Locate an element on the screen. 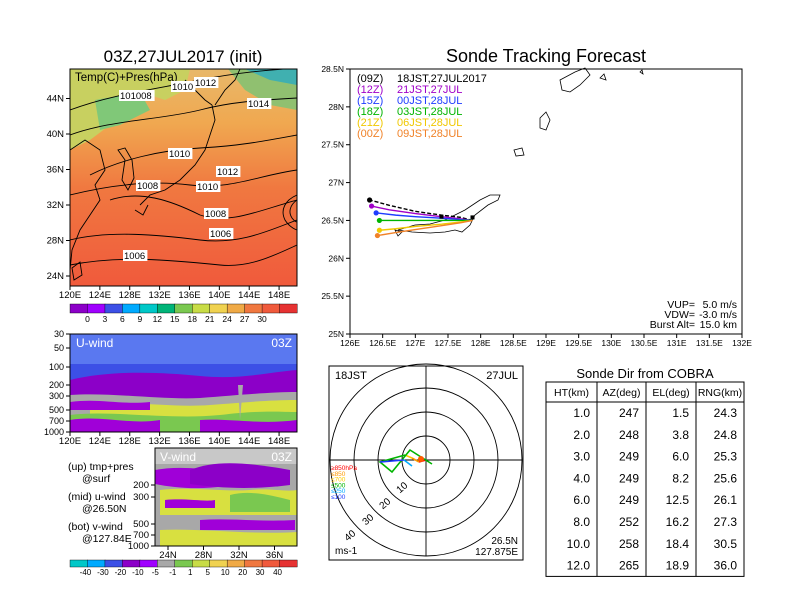 This screenshot has width=792, height=612. u-wind-label: U-wind is located at coordinates (94, 343).